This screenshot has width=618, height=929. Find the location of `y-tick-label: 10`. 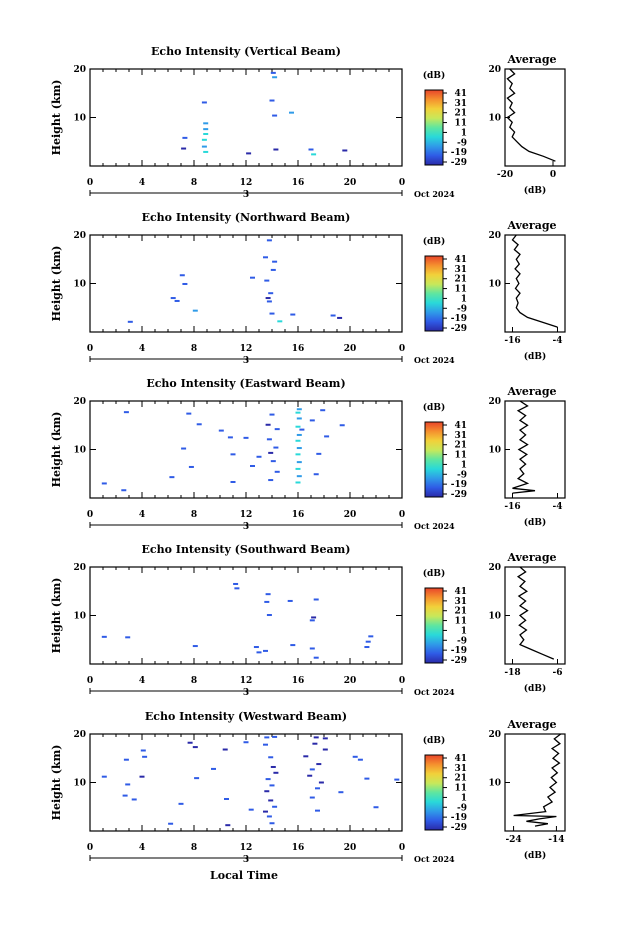

y-tick-label: 10 is located at coordinates (79, 119).